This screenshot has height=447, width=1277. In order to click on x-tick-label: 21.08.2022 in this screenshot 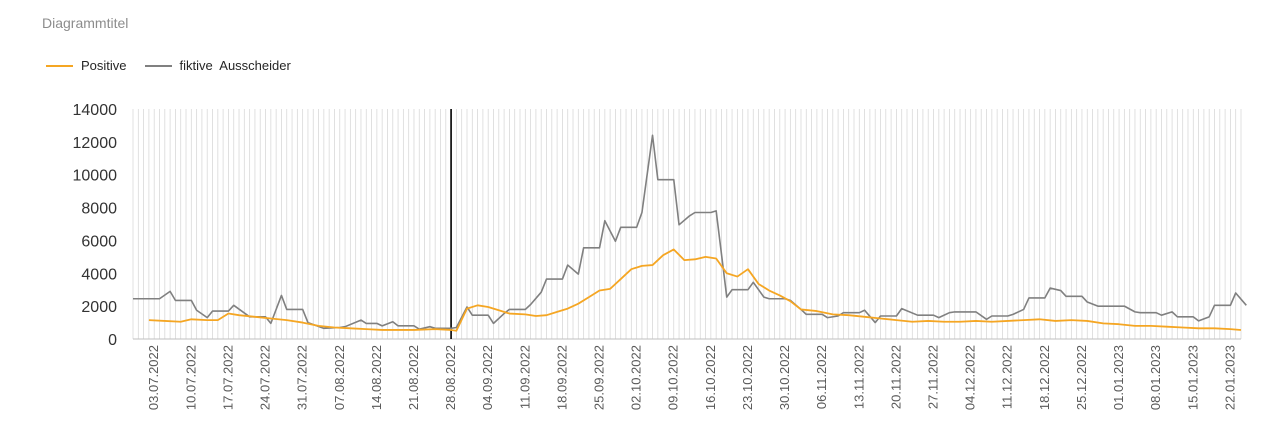, I will do `click(413, 377)`.